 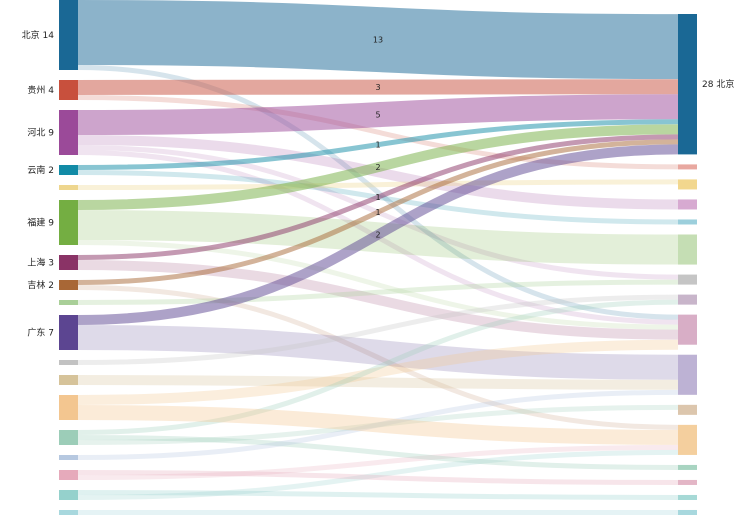 What do you see at coordinates (40, 333) in the screenshot?
I see `source-node-label: 广东 7` at bounding box center [40, 333].